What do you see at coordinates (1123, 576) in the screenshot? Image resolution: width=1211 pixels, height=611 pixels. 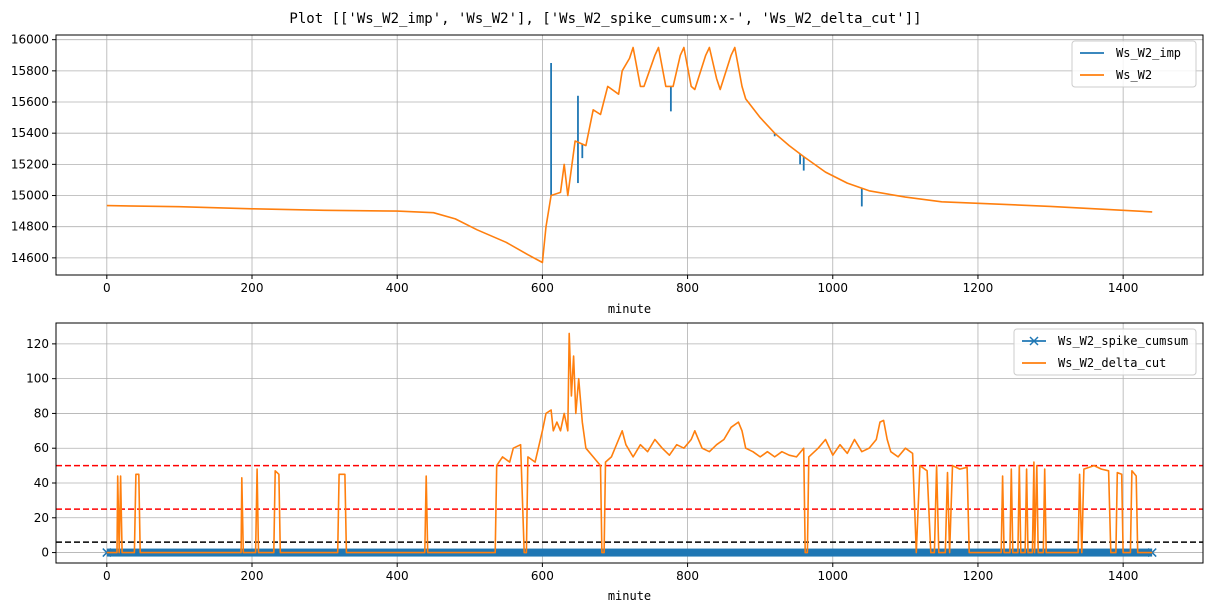 I see `bottom-x-tick-label: 1400` at bounding box center [1123, 576].